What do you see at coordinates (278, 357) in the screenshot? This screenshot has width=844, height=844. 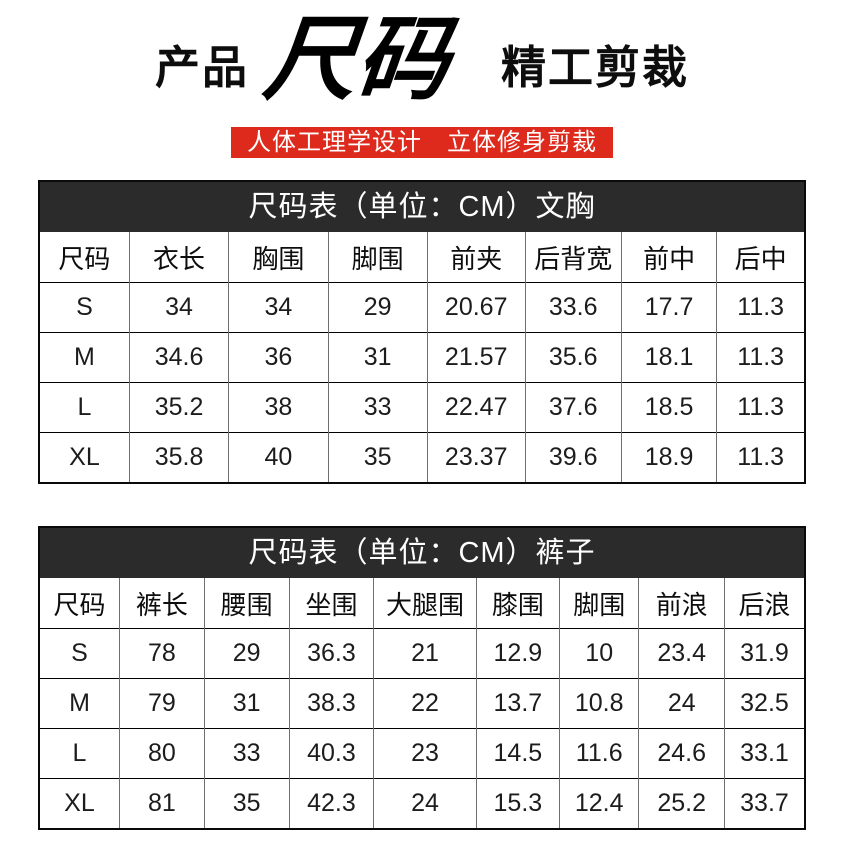 I see `data-cell: 36` at bounding box center [278, 357].